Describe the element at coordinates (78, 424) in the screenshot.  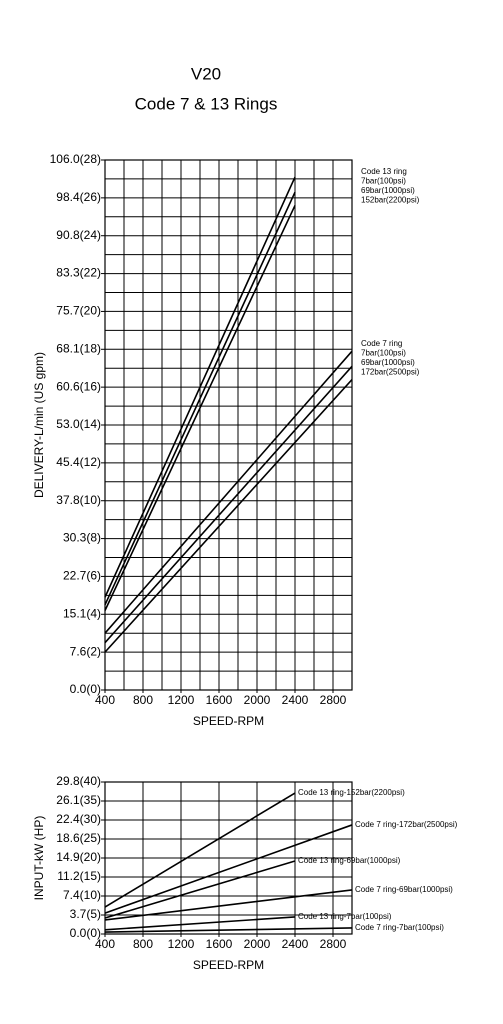
I see `y-tick-label: 53.0(14)` at that location.